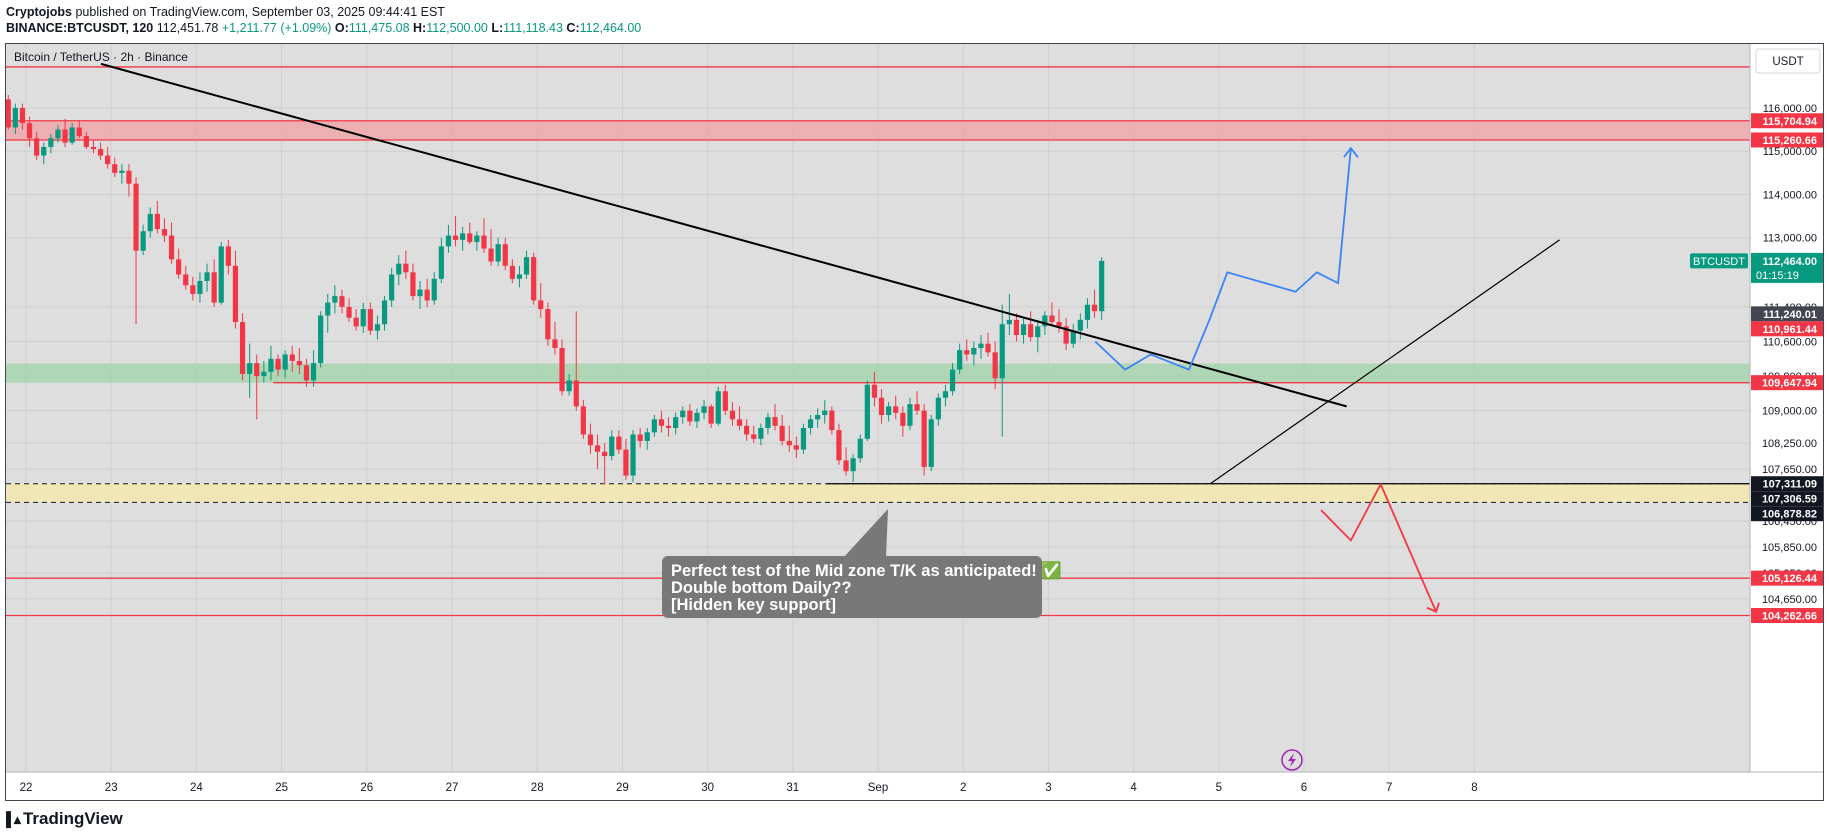 This screenshot has width=1829, height=839. What do you see at coordinates (366, 788) in the screenshot?
I see `time-tick-label: 26` at bounding box center [366, 788].